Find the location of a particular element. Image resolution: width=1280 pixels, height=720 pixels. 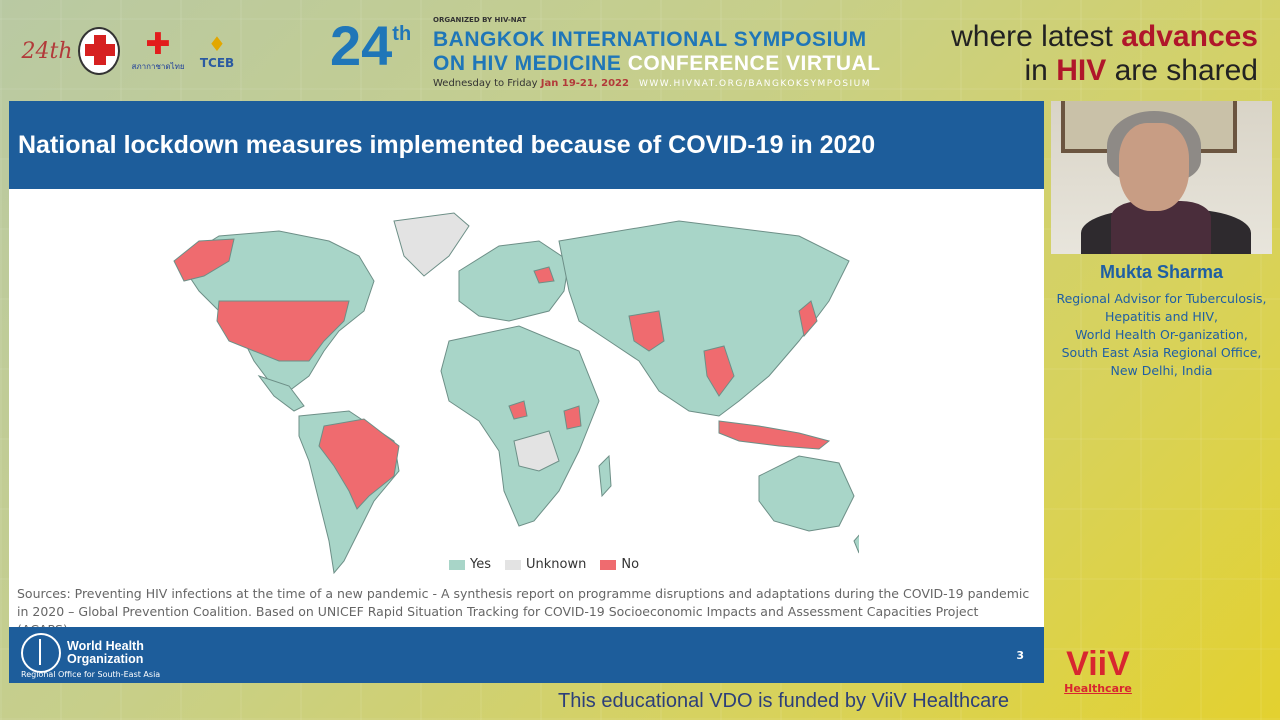

map-africa-unknown is located at coordinates (536, 451).